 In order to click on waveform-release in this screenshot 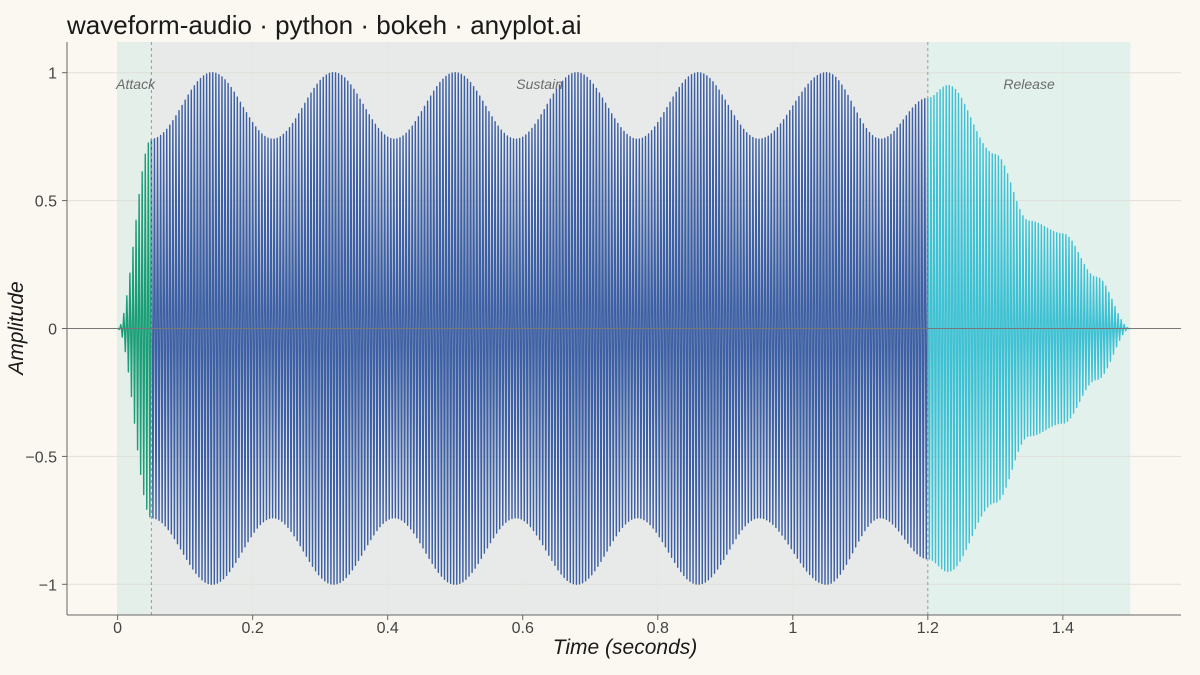, I will do `click(1029, 328)`.